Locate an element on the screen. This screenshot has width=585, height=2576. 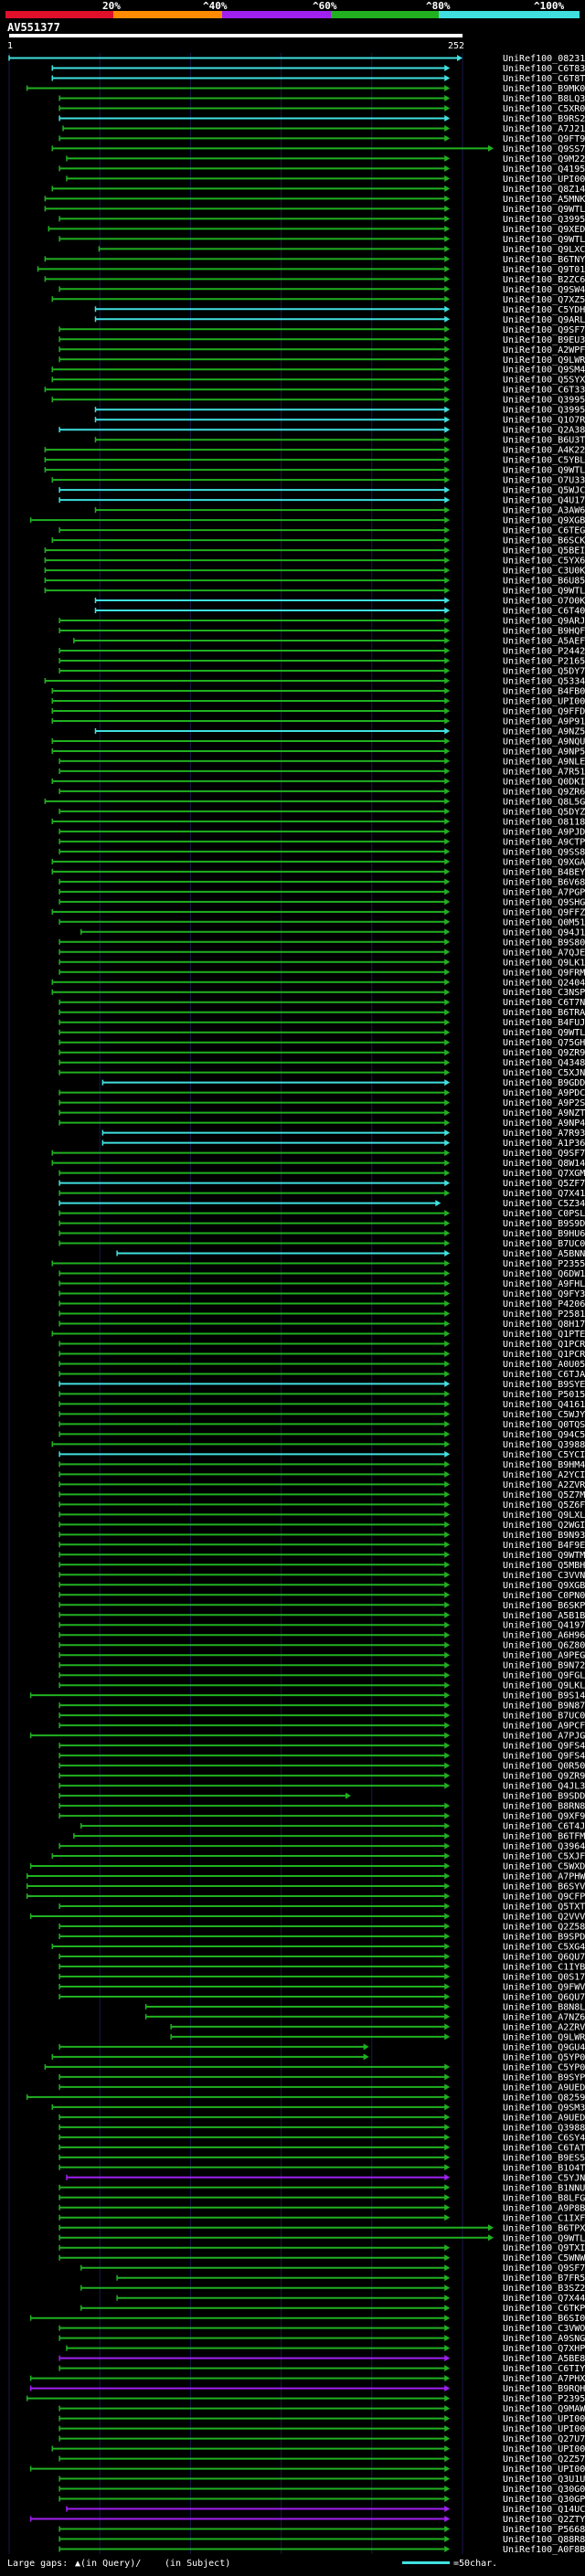
hit-row: UniRef100_B9RS20 is located at coordinates (322, 119).